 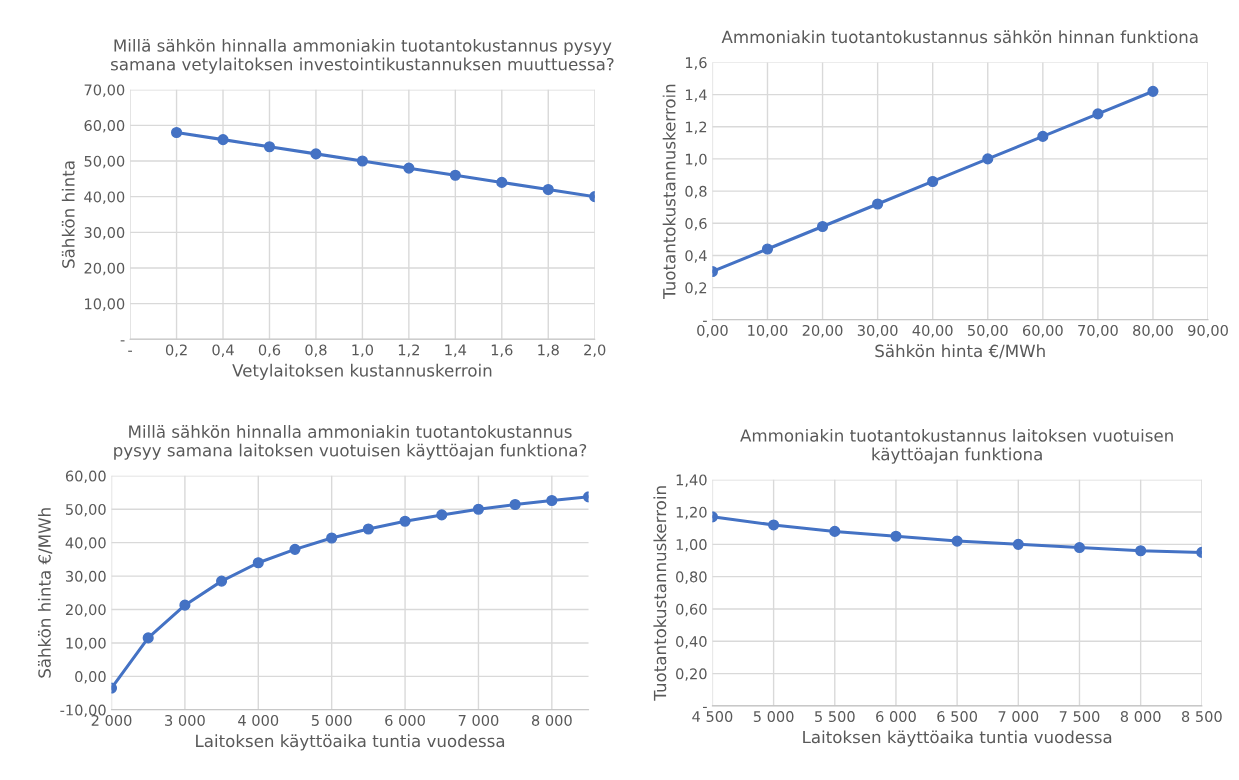 What do you see at coordinates (104, 90) in the screenshot?
I see `y-tick-label: 70,00` at bounding box center [104, 90].